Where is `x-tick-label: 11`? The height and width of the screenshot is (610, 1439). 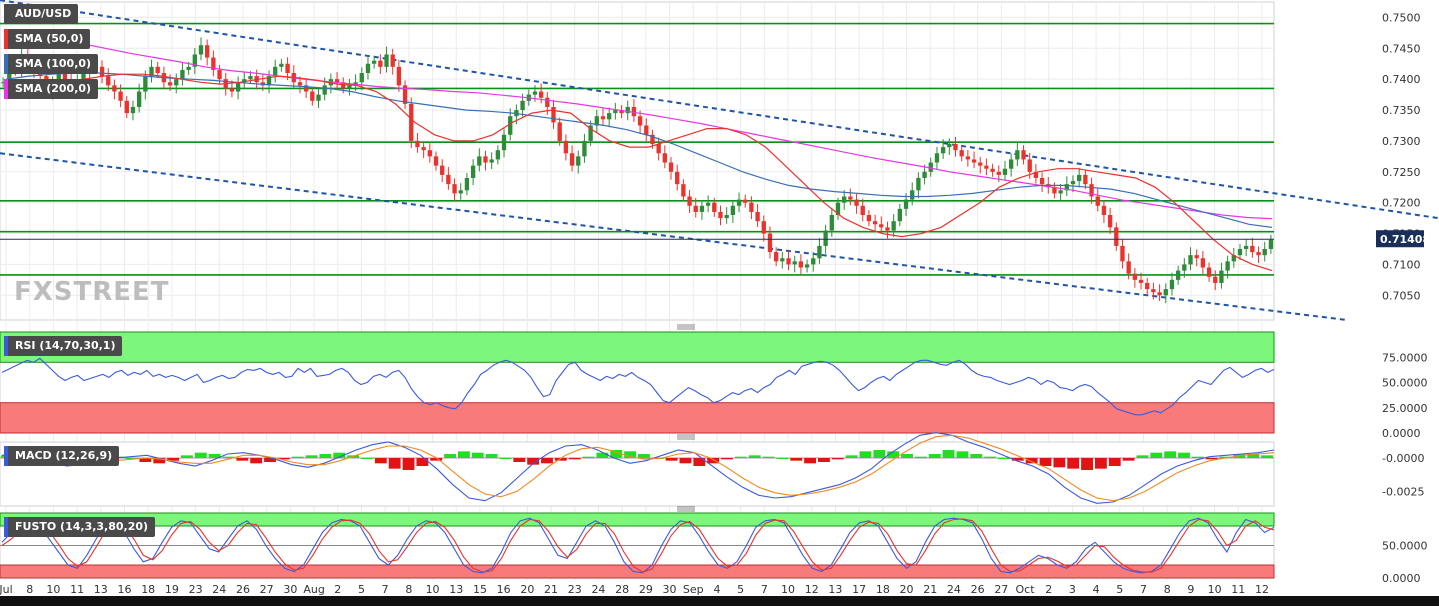 x-tick-label: 11 is located at coordinates (1238, 589).